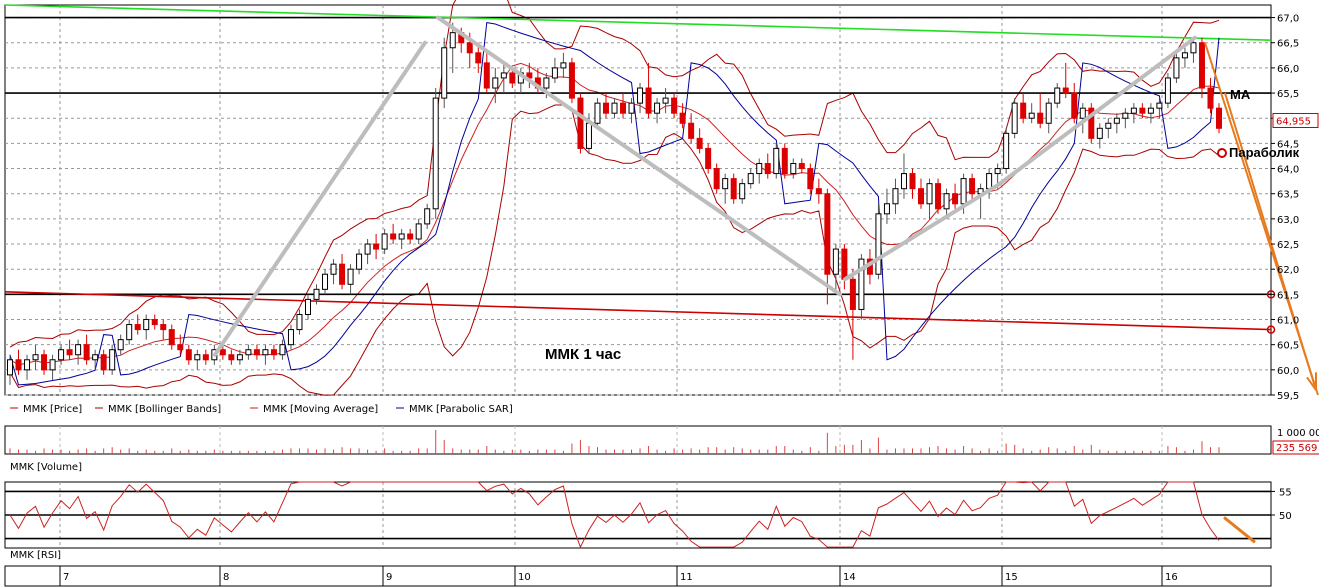 The width and height of the screenshot is (1319, 587). Describe the element at coordinates (1288, 321) in the screenshot. I see `y-tick-label: 61,0` at that location.